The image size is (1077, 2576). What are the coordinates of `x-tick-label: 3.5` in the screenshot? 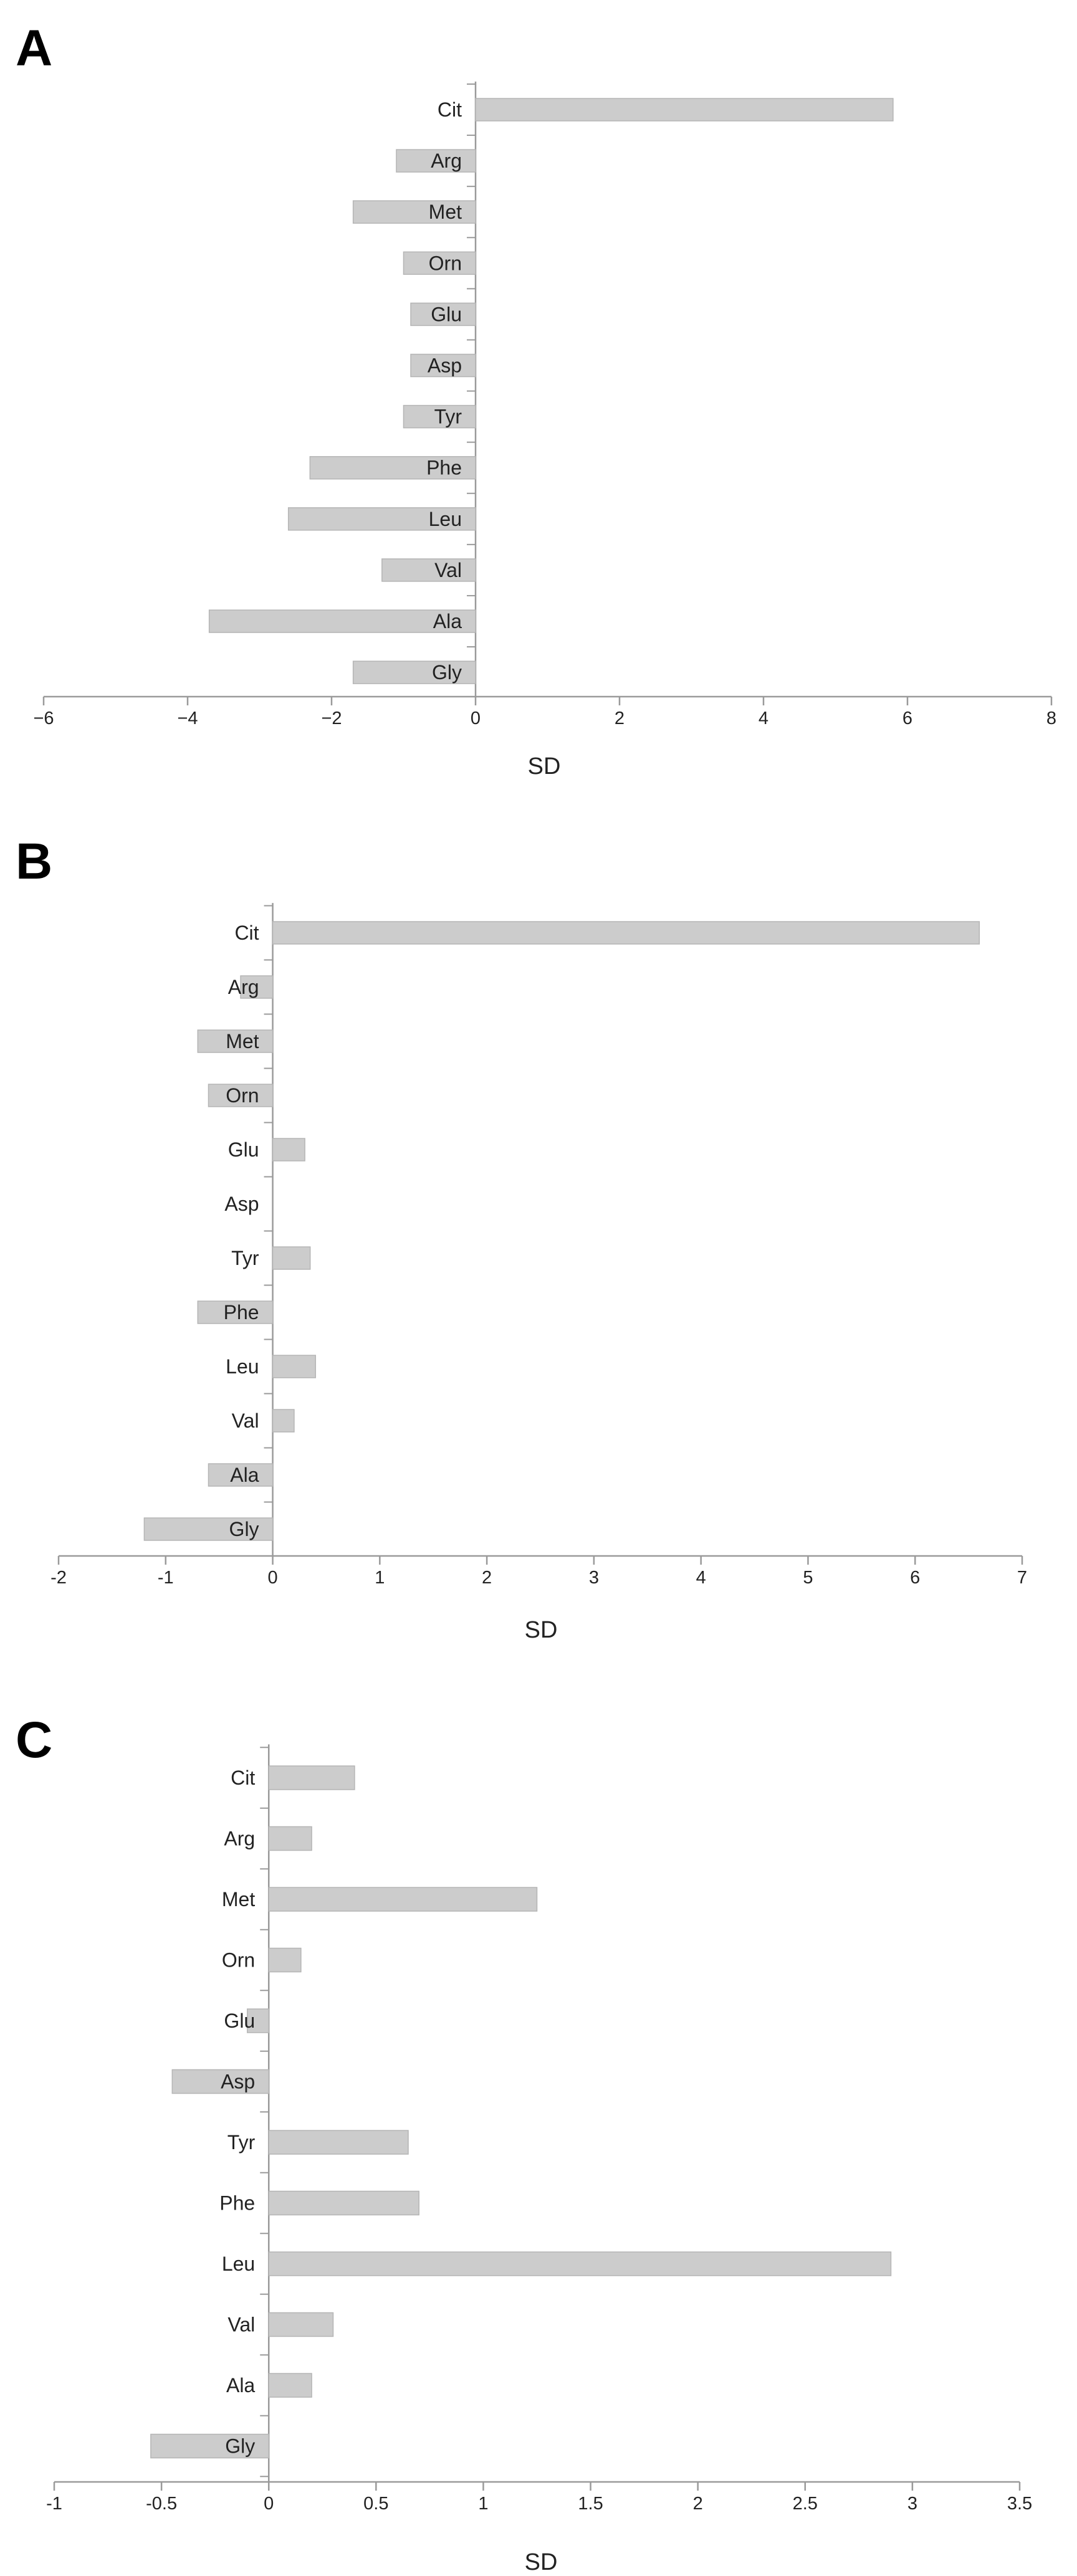 It's located at (1019, 2504).